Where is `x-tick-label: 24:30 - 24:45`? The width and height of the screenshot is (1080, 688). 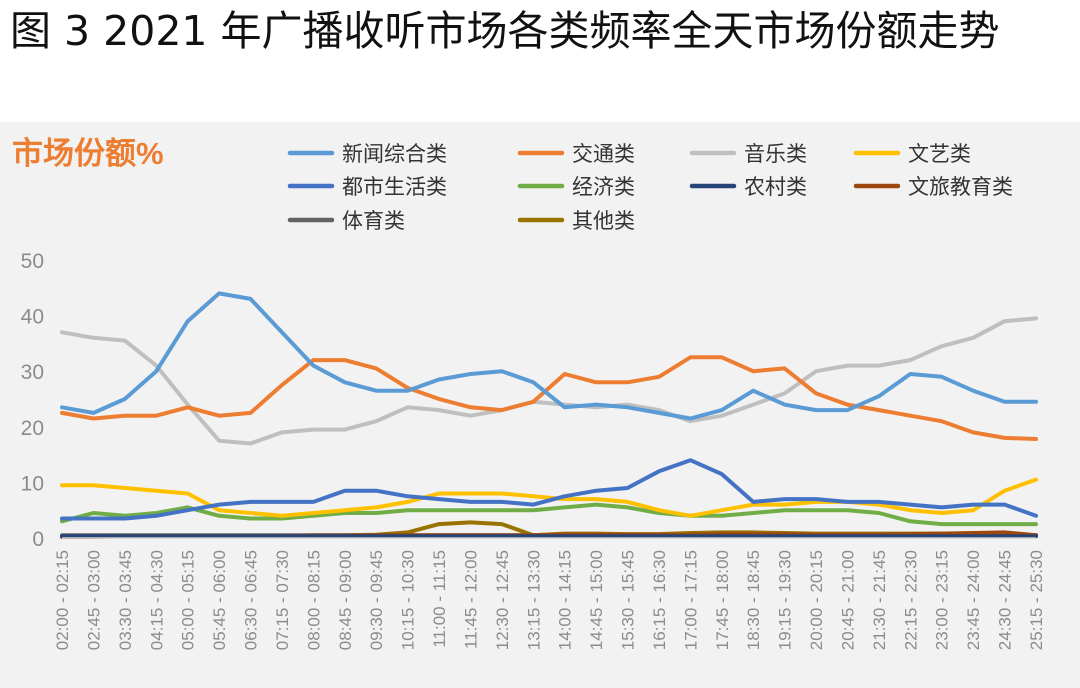 x-tick-label: 24:30 - 24:45 is located at coordinates (1005, 600).